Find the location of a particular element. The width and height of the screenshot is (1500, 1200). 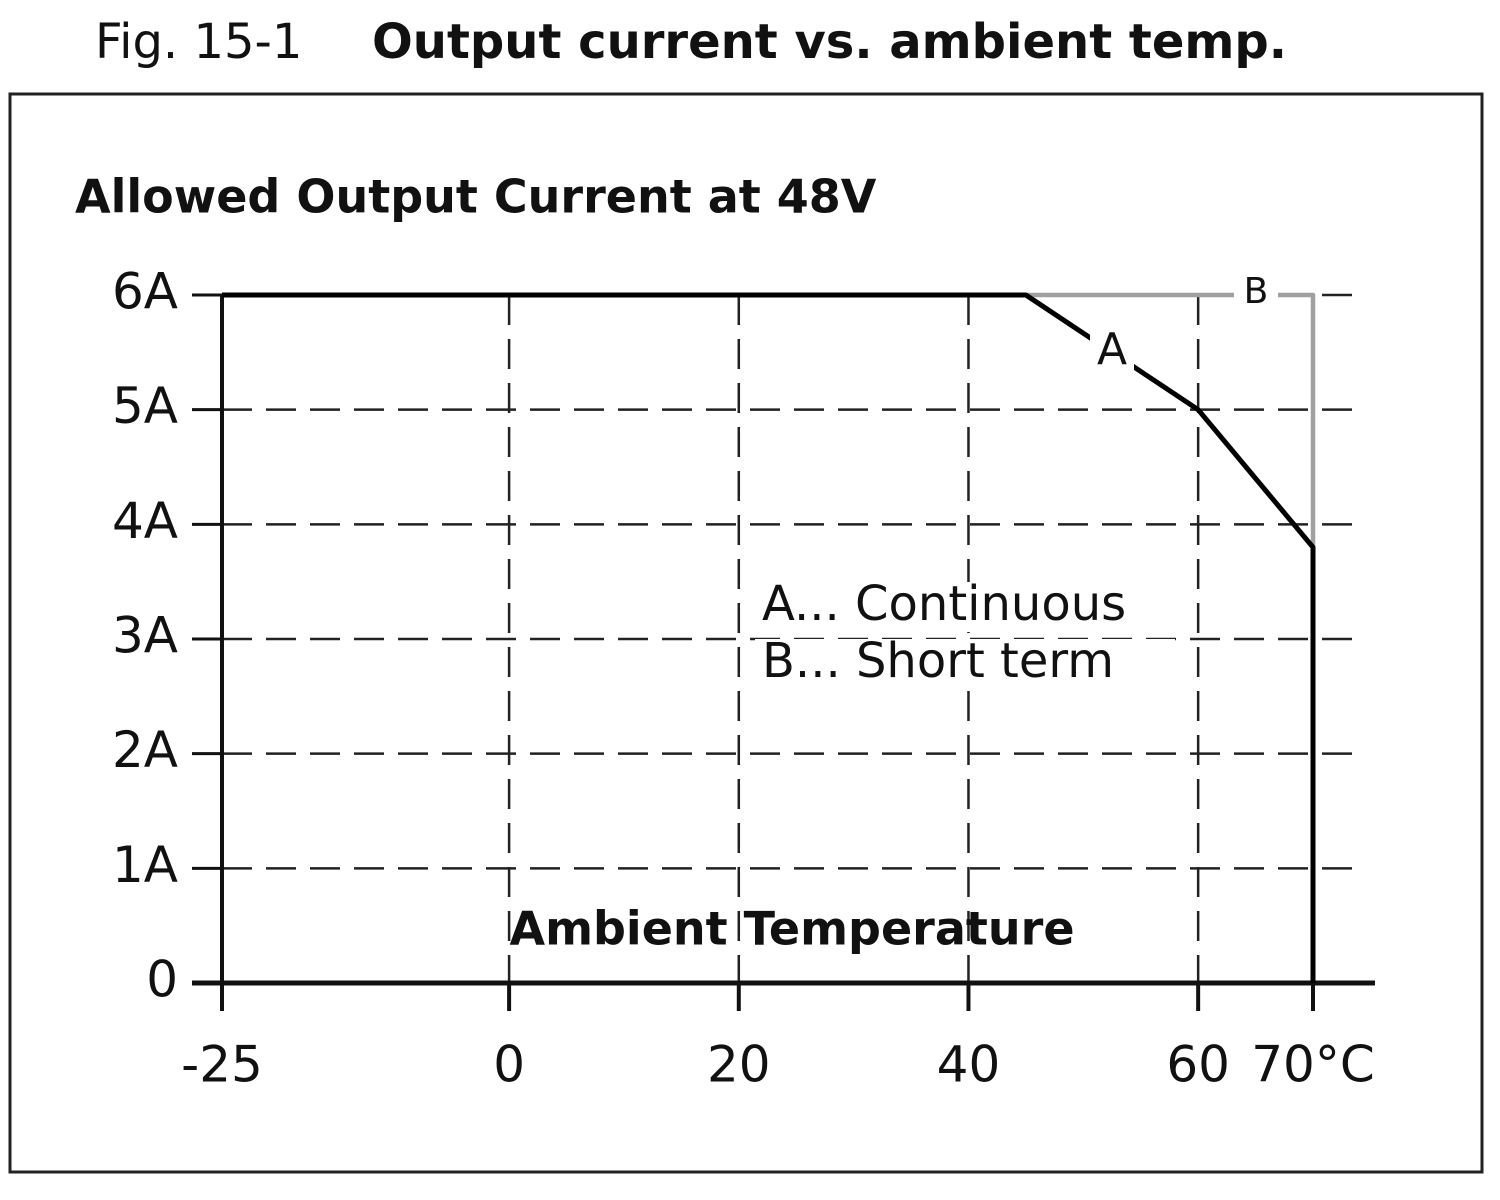

x-tick-label: 60 is located at coordinates (1198, 1065).